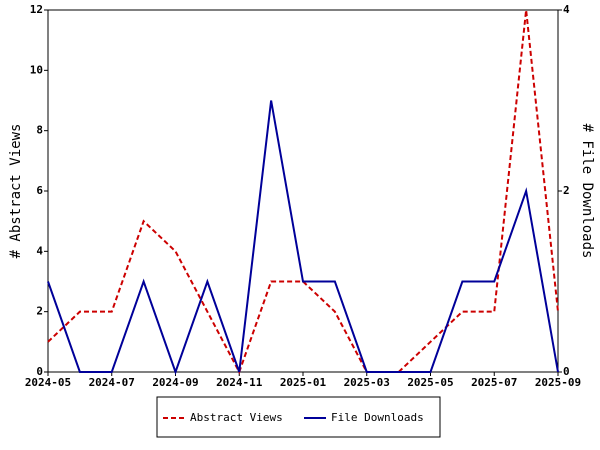  Describe the element at coordinates (298, 417) in the screenshot. I see `legend` at that location.